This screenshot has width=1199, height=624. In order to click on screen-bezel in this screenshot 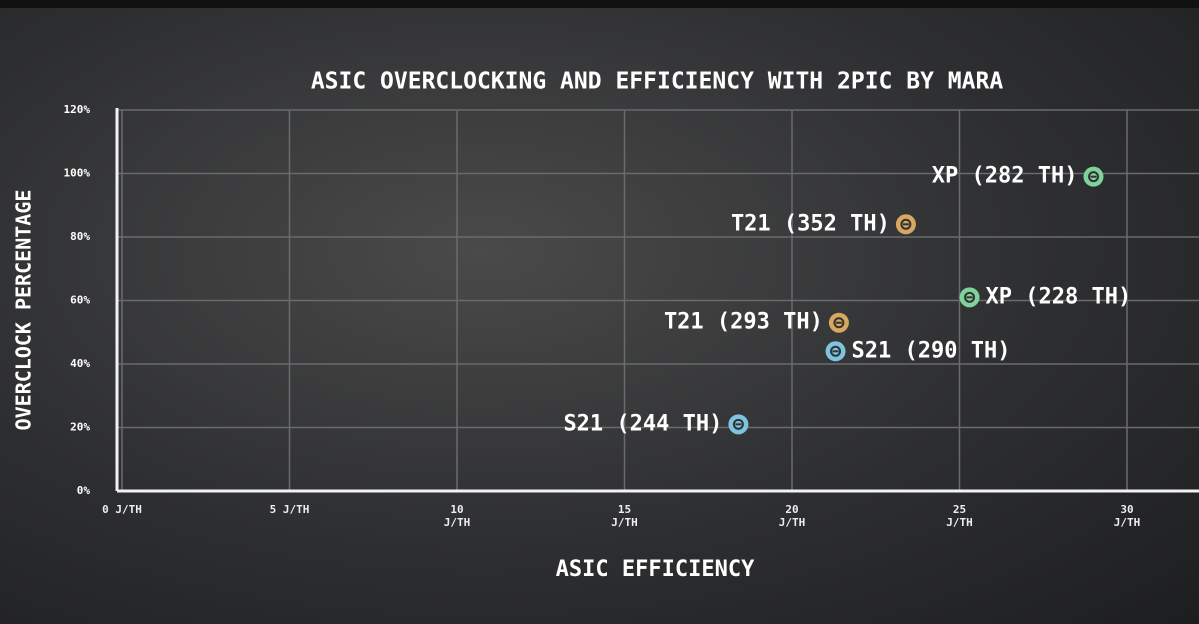, I will do `click(599, 4)`.